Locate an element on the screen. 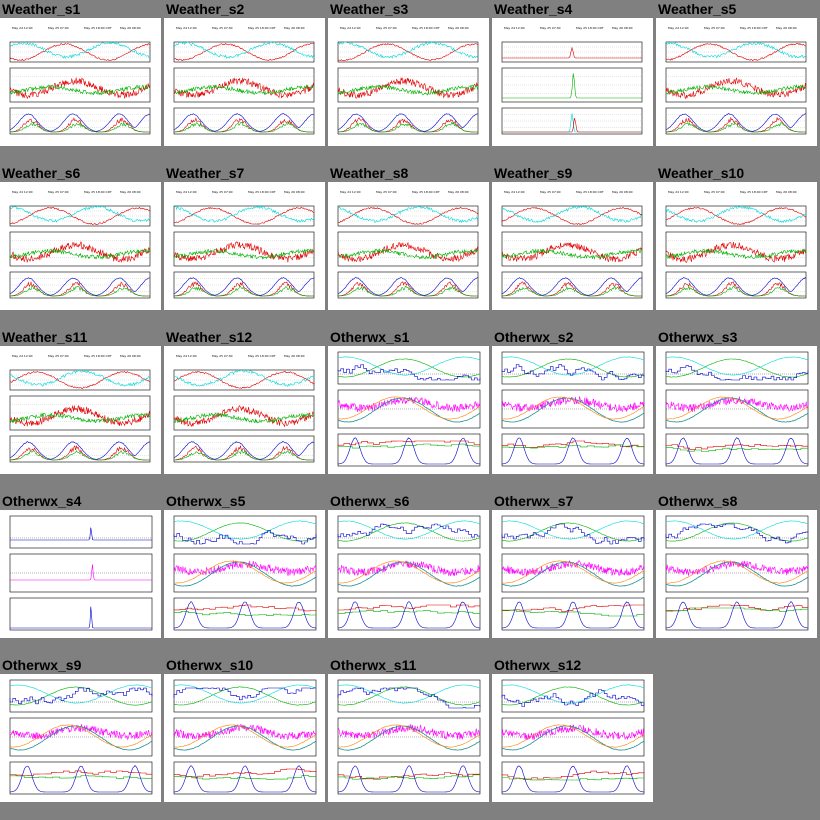 The width and height of the screenshot is (820, 820). figure-title: Otherwx_s5 is located at coordinates (206, 501).